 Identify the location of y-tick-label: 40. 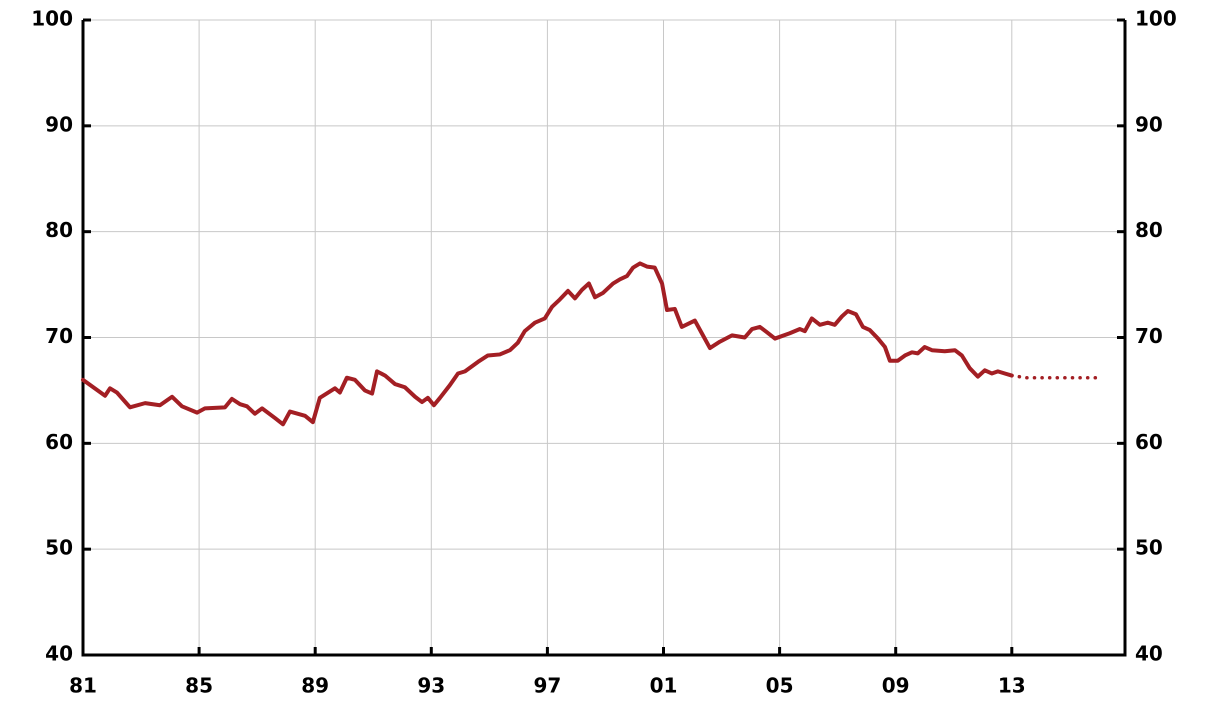
(59, 654).